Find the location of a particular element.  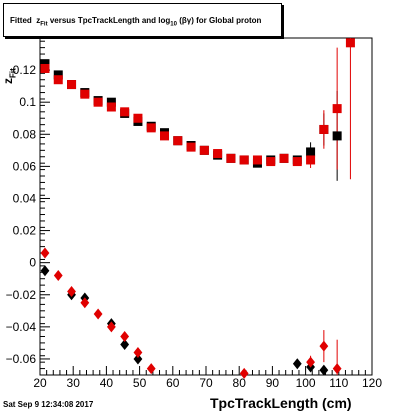

x-tick-label: 30 is located at coordinates (74, 383).